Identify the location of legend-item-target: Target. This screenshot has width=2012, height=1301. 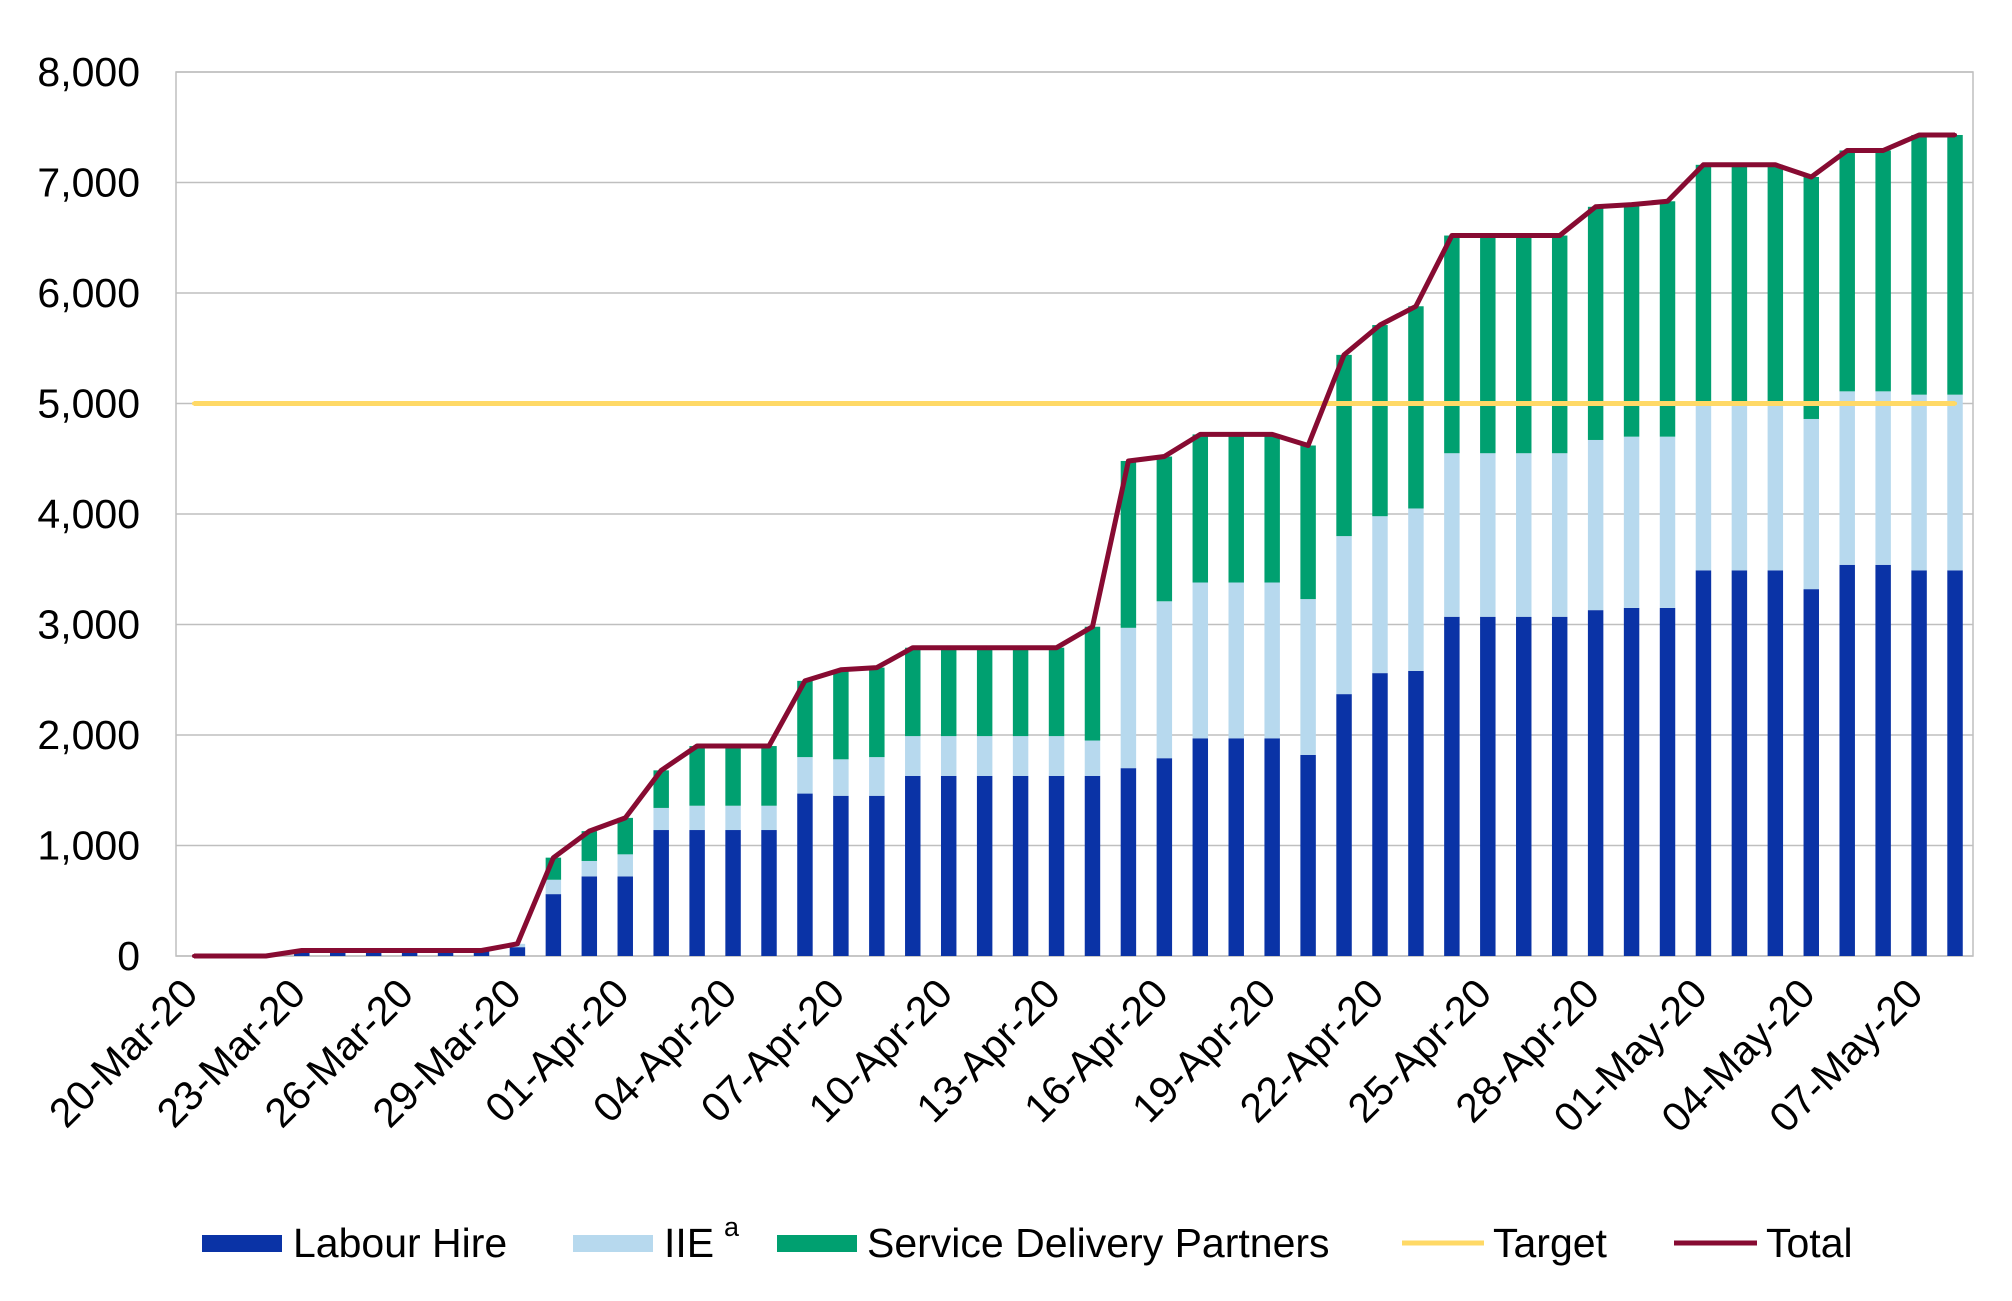
(1505, 1243).